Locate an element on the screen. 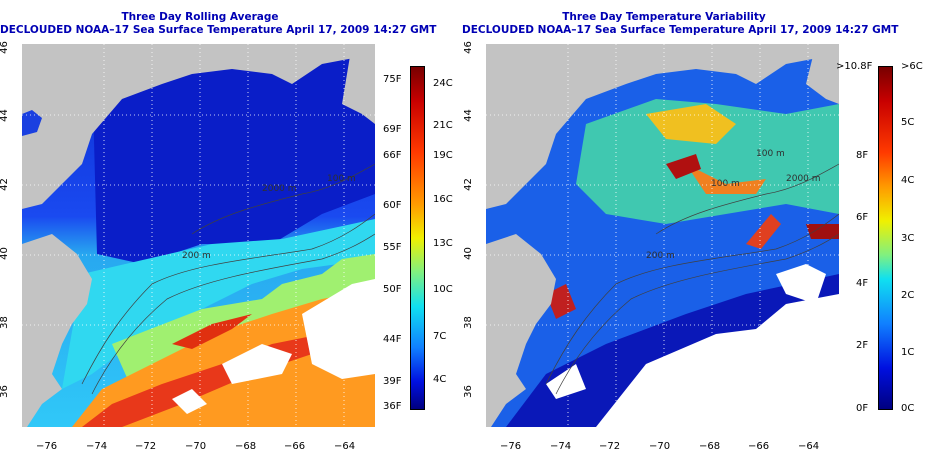 The height and width of the screenshot is (475, 950). left-x-tick: −64 is located at coordinates (345, 446).